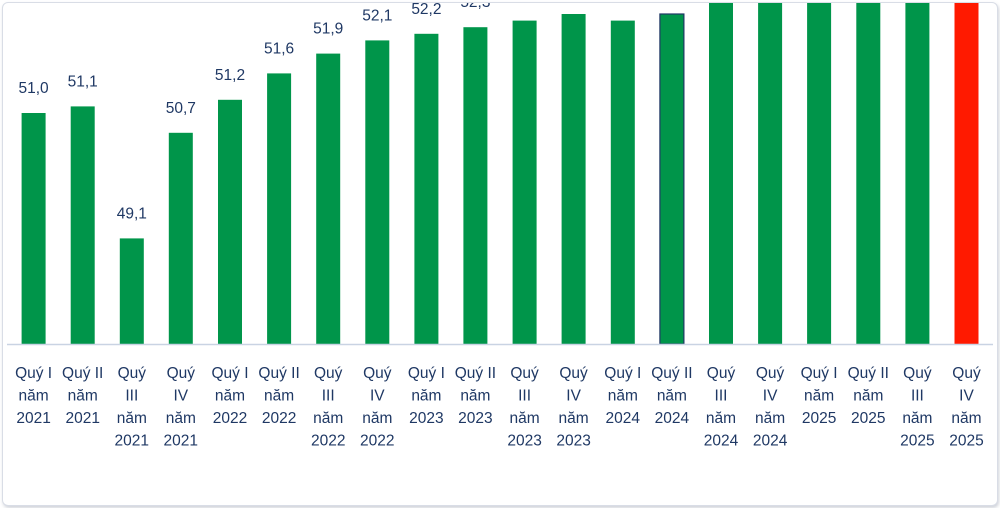 The image size is (1000, 508). What do you see at coordinates (377, 418) in the screenshot?
I see `category-label-8-line-3: năm` at bounding box center [377, 418].